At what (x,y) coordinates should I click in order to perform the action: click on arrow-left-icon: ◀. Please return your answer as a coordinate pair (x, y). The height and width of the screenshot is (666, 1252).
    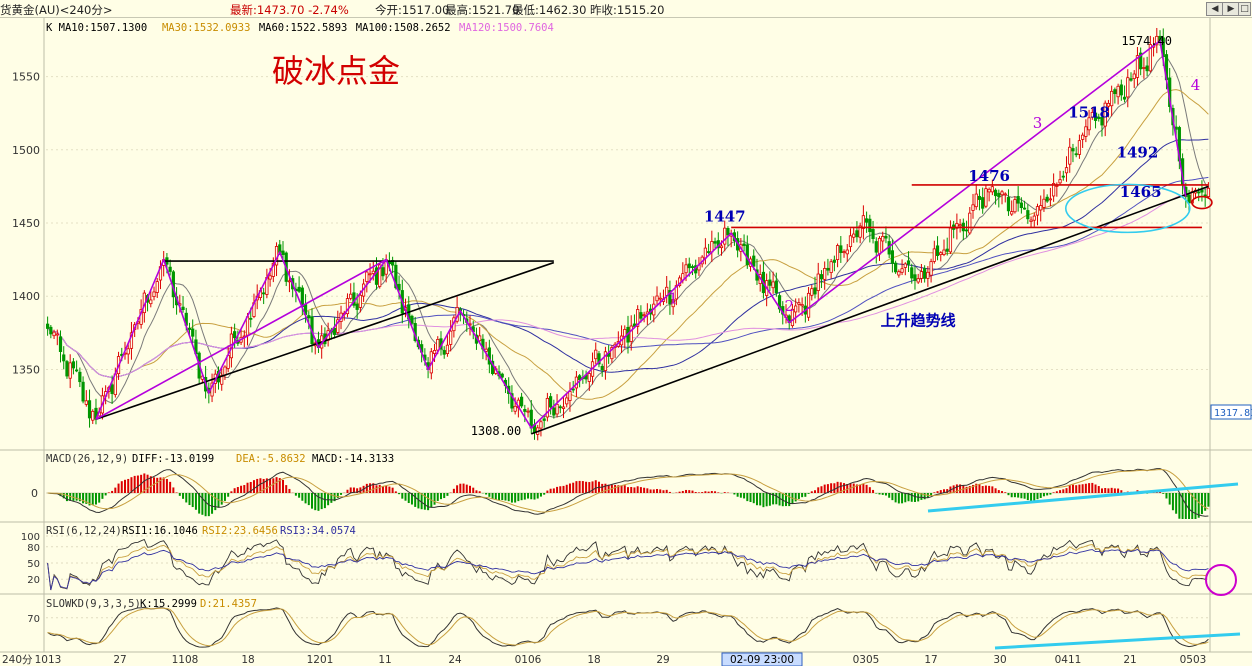
    Looking at the image, I should click on (1215, 9).